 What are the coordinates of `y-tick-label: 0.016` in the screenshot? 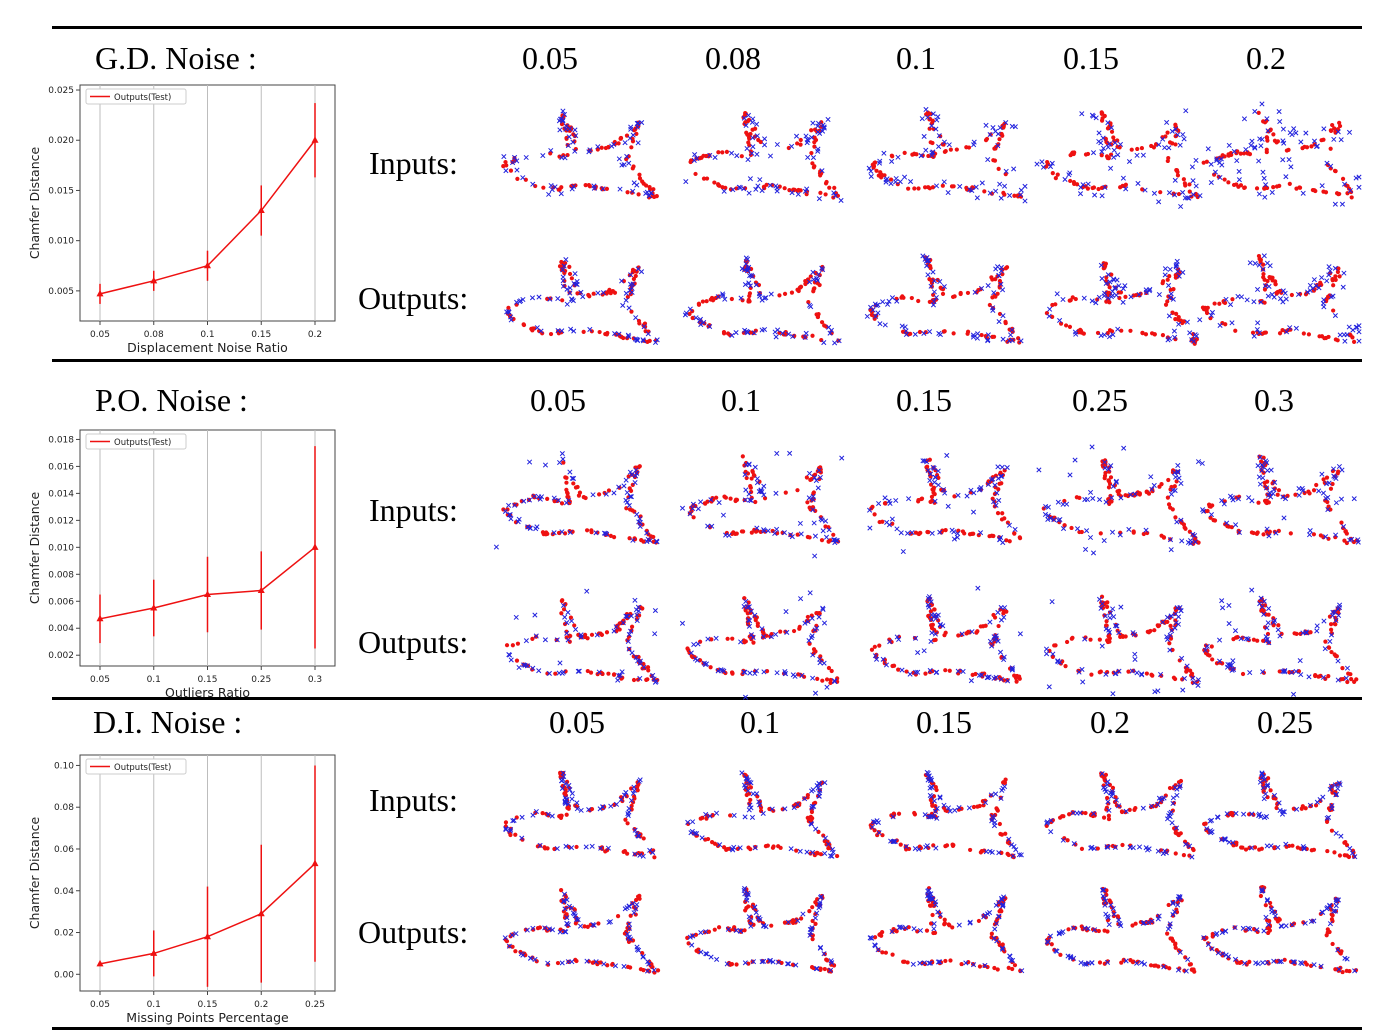 It's located at (61, 467).